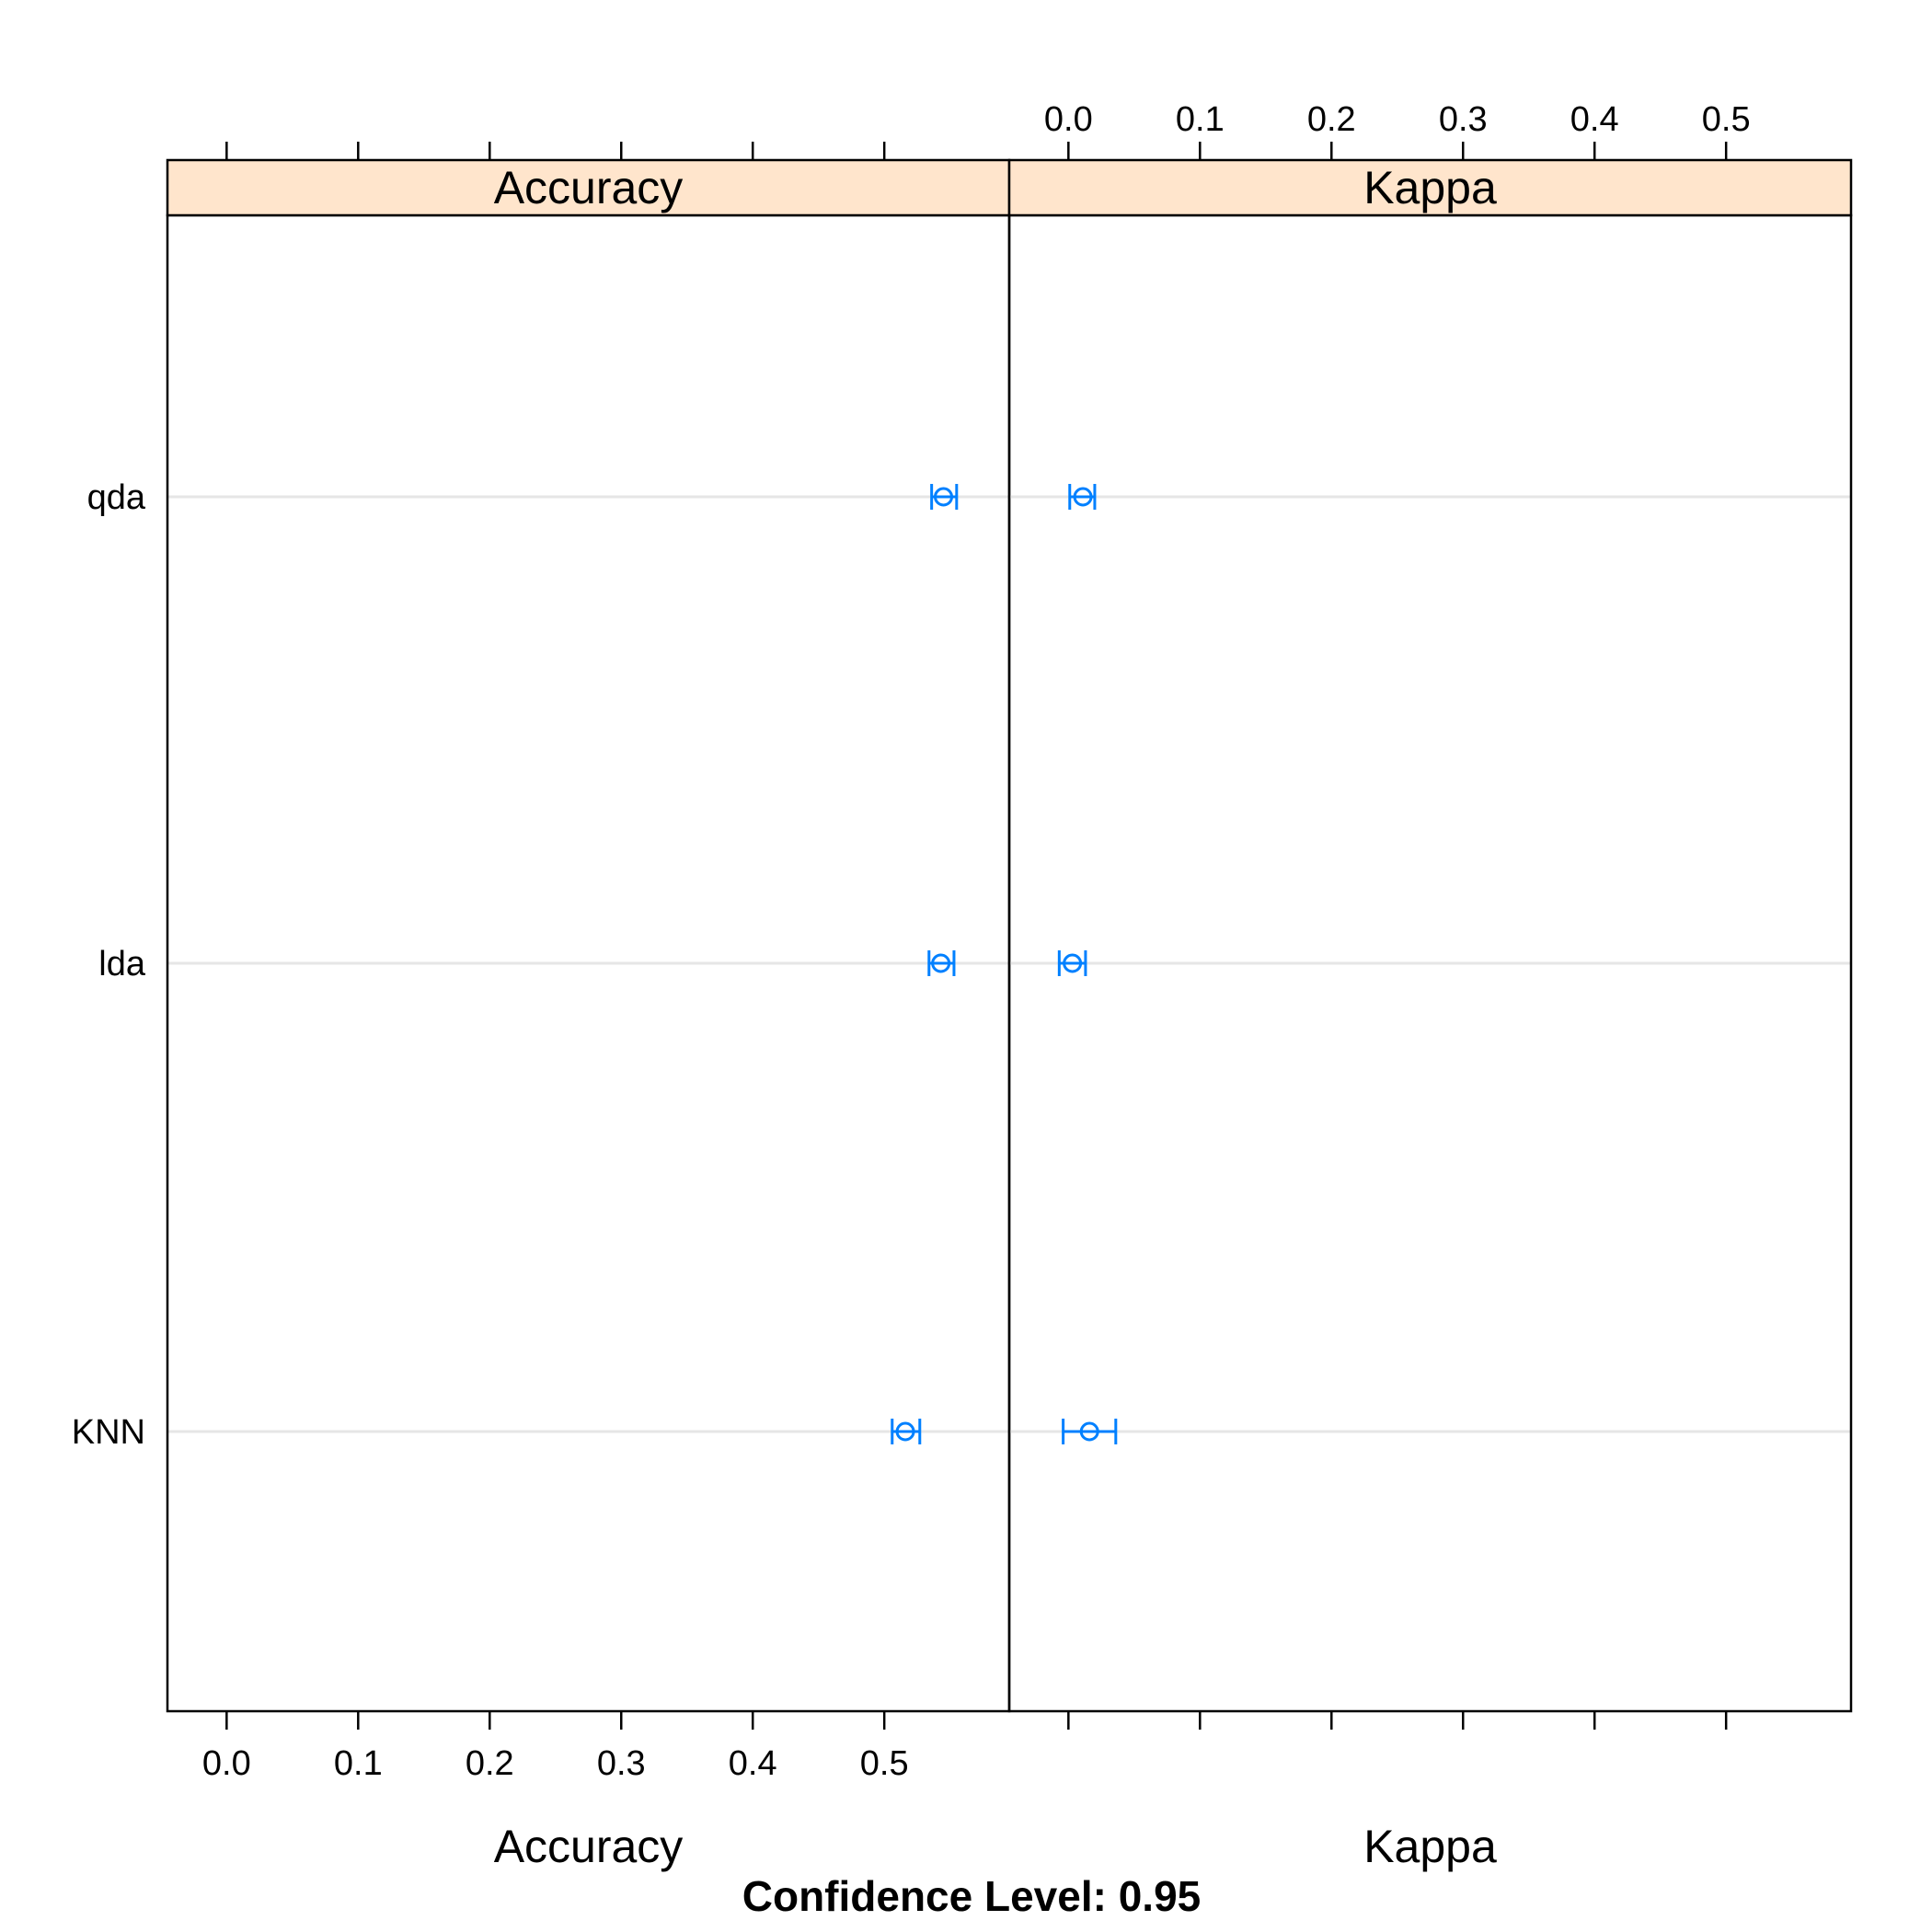  What do you see at coordinates (972, 1896) in the screenshot?
I see `chart-title: Confidence Level: 0.95` at bounding box center [972, 1896].